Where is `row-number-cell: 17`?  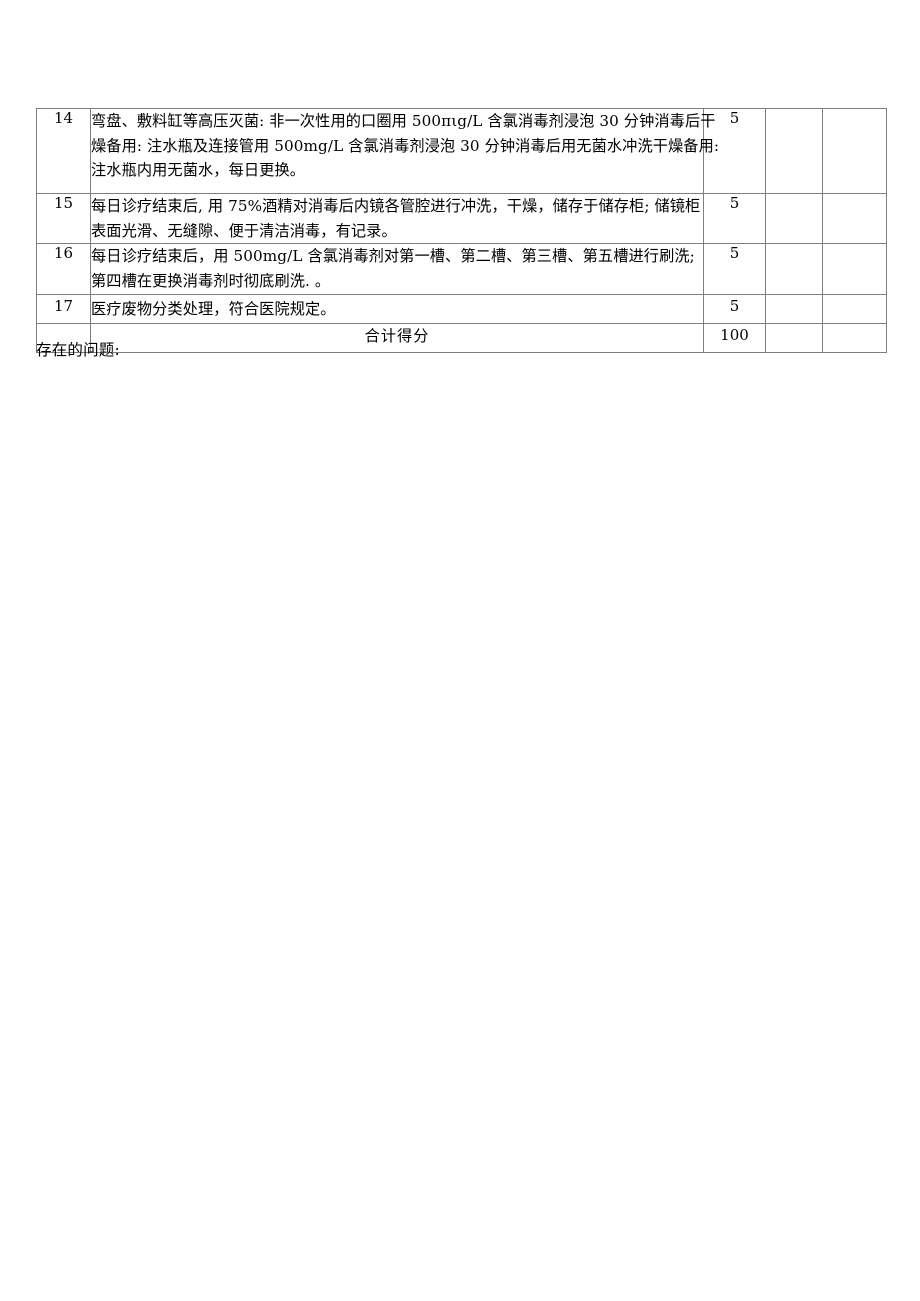
row-number-cell: 17 is located at coordinates (63, 309).